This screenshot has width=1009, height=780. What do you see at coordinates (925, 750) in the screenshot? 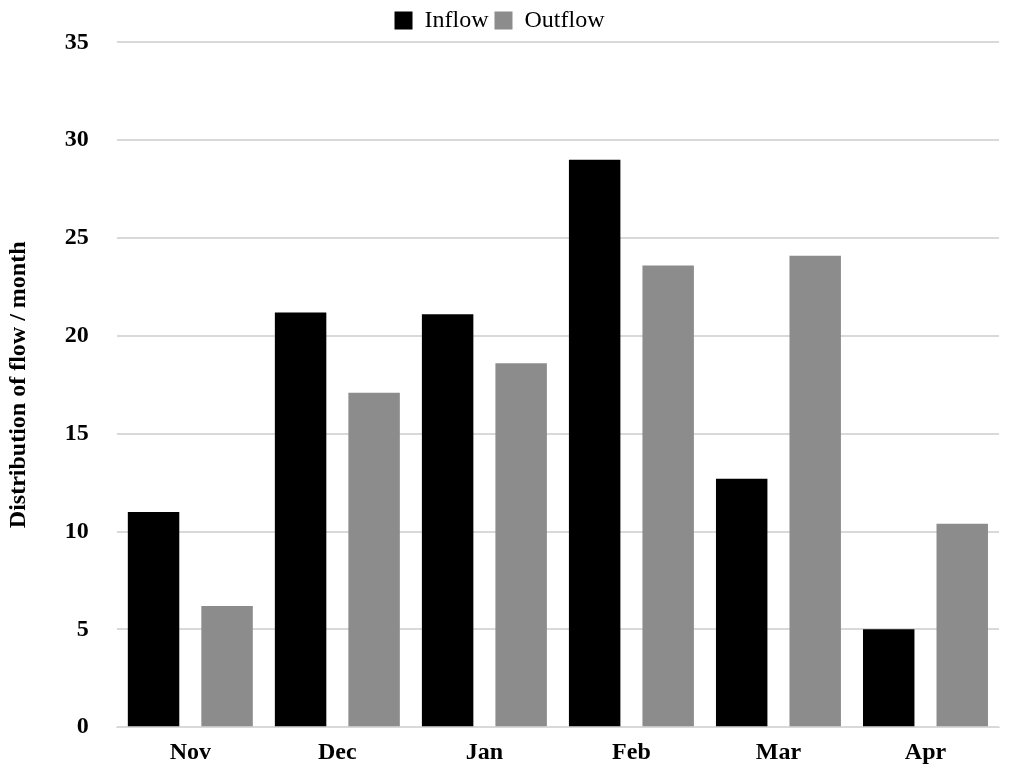
I see `x-tick-label: Apr` at bounding box center [925, 750].